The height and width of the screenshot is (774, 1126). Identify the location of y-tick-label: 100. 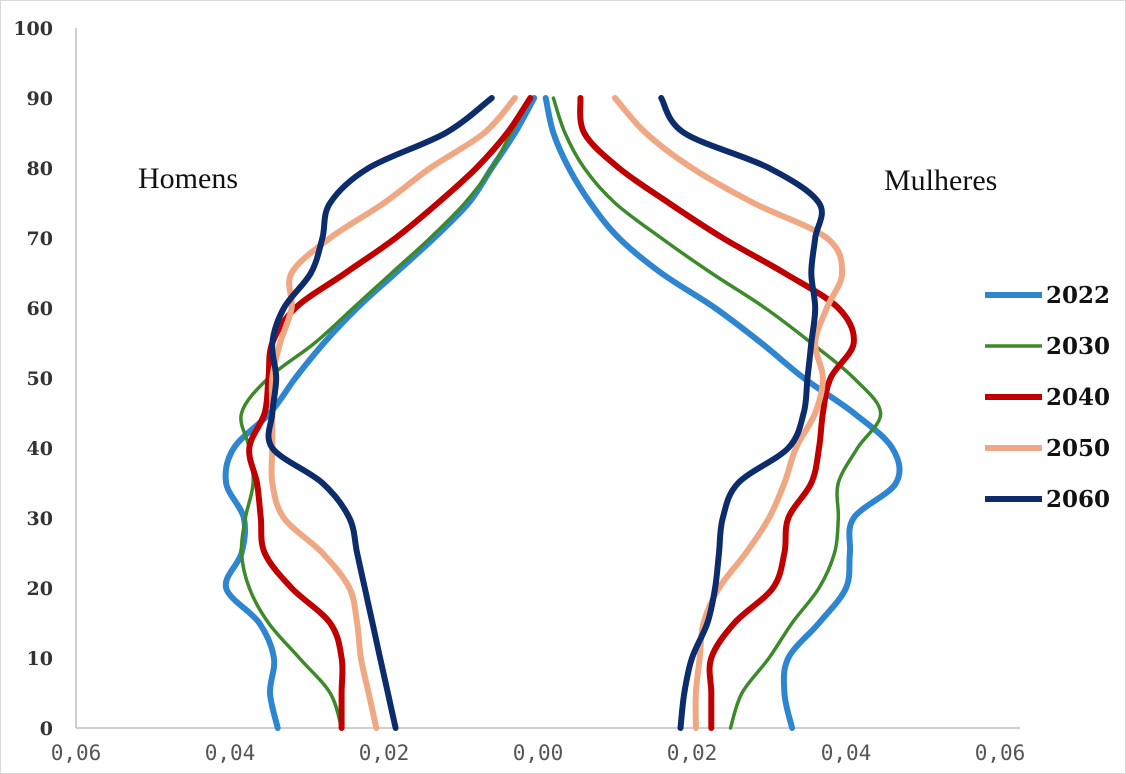
(33, 29).